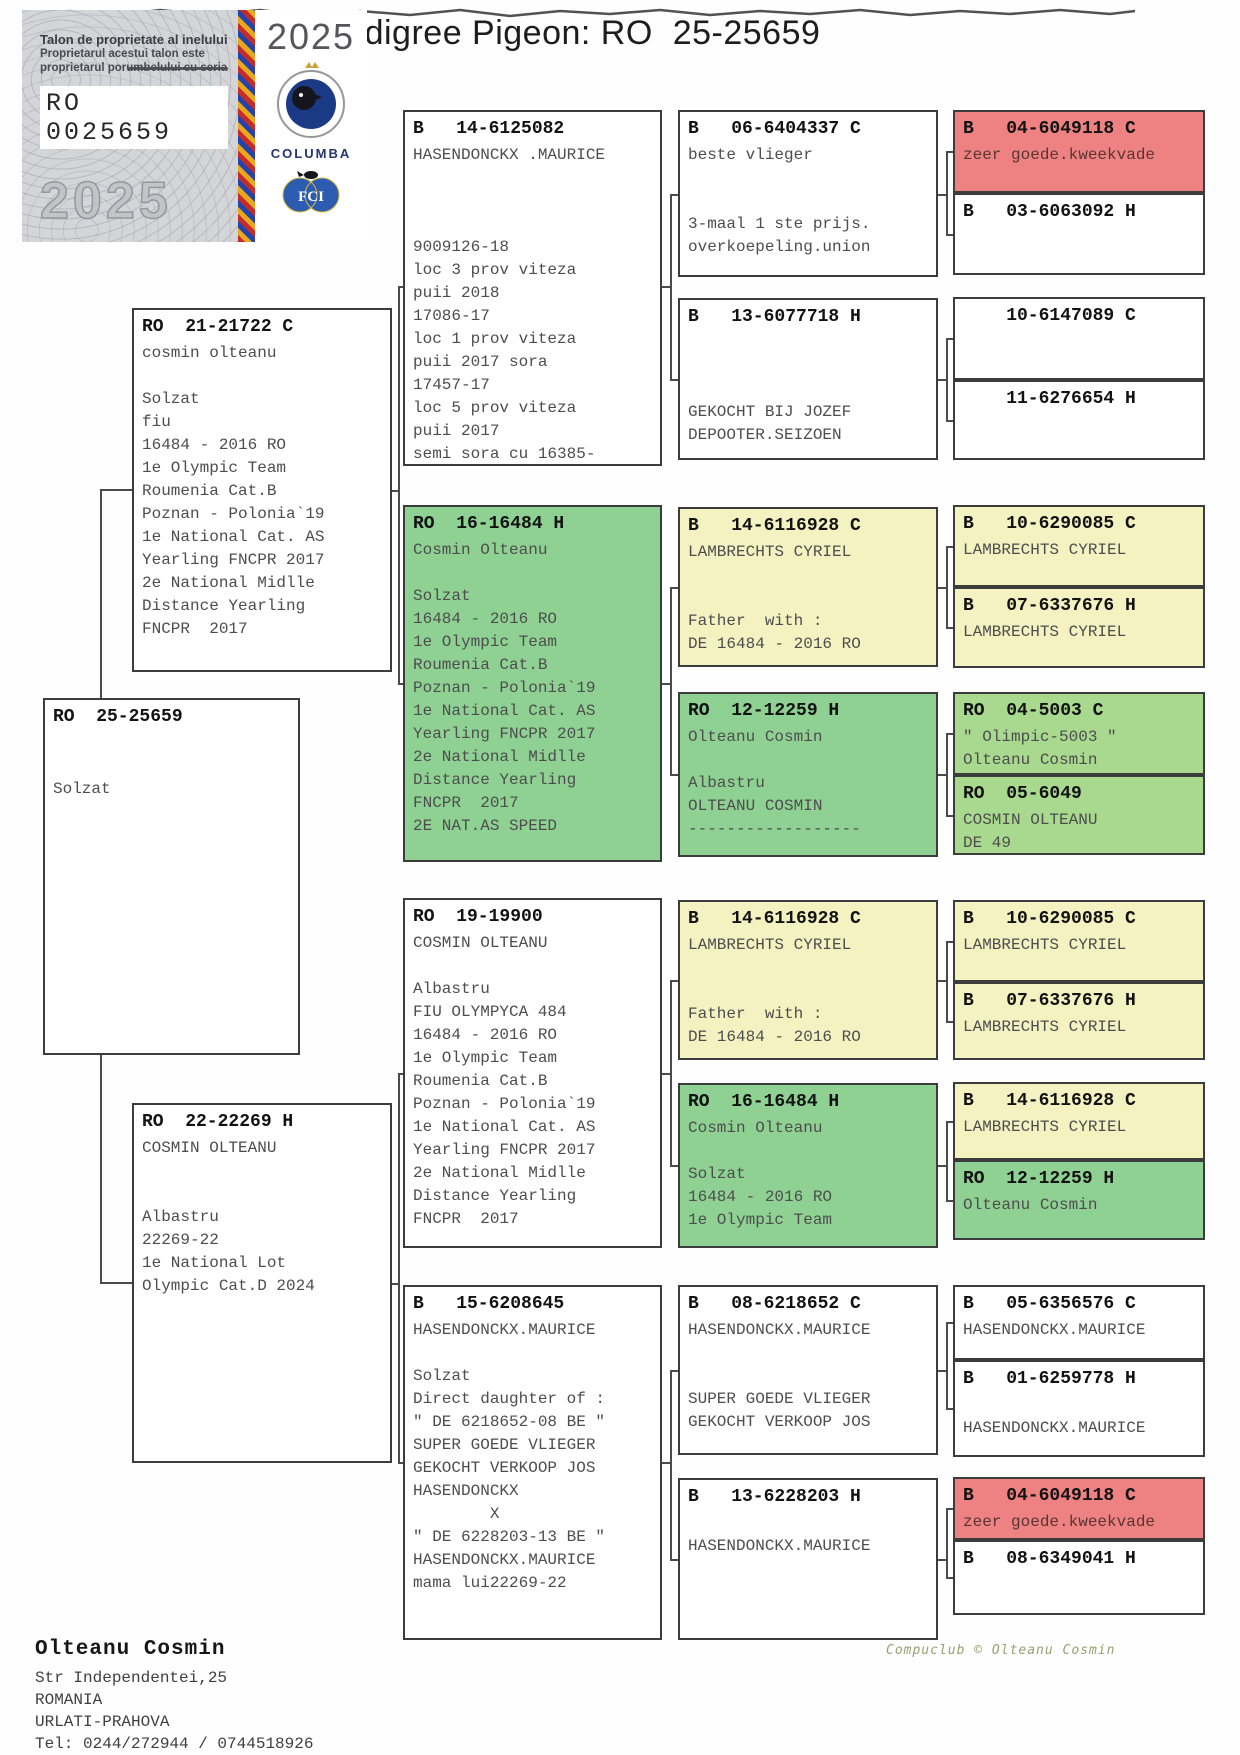 The image size is (1240, 1755). I want to click on ring-number: B 08-6349041 H, so click(1049, 1559).